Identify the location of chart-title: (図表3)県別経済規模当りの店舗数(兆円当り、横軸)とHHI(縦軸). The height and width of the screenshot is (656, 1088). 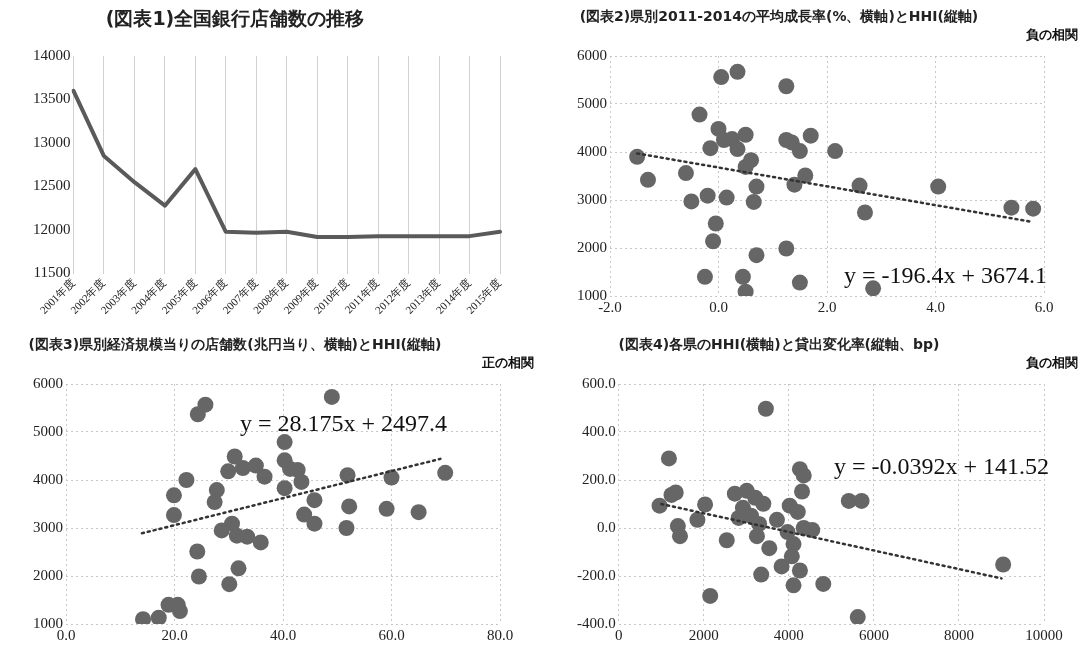
(235, 345).